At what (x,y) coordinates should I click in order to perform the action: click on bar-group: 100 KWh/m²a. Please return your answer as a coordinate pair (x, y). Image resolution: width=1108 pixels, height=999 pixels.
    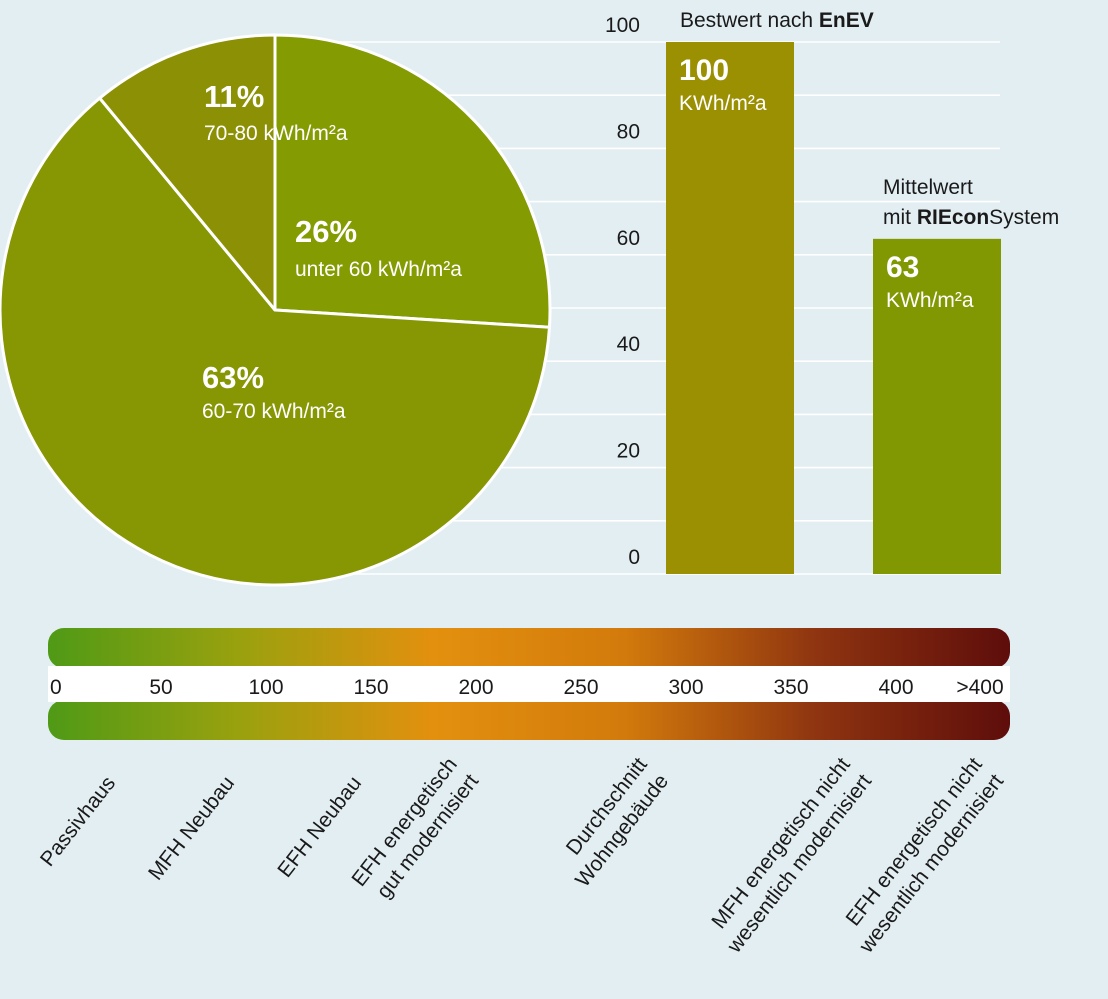
    Looking at the image, I should click on (730, 308).